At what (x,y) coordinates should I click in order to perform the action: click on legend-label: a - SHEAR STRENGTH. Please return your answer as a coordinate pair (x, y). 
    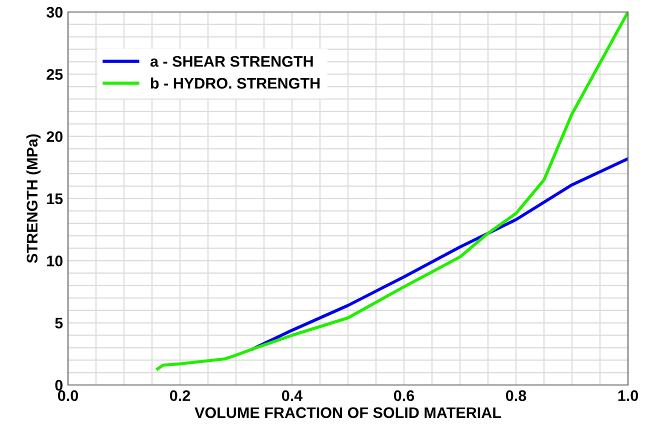
    Looking at the image, I should click on (231, 61).